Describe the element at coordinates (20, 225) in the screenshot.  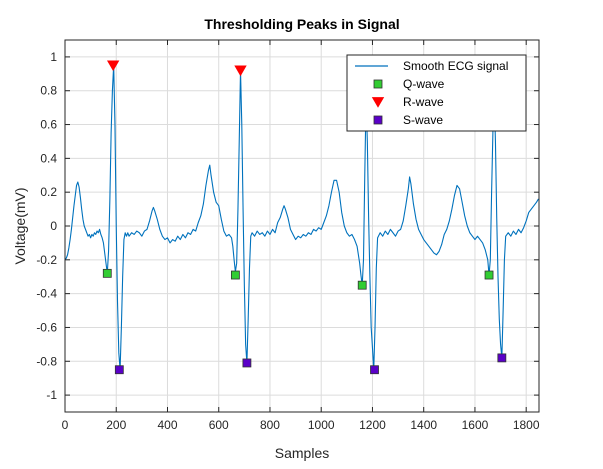
I see `y-axis-label: Voltage(mV)` at that location.